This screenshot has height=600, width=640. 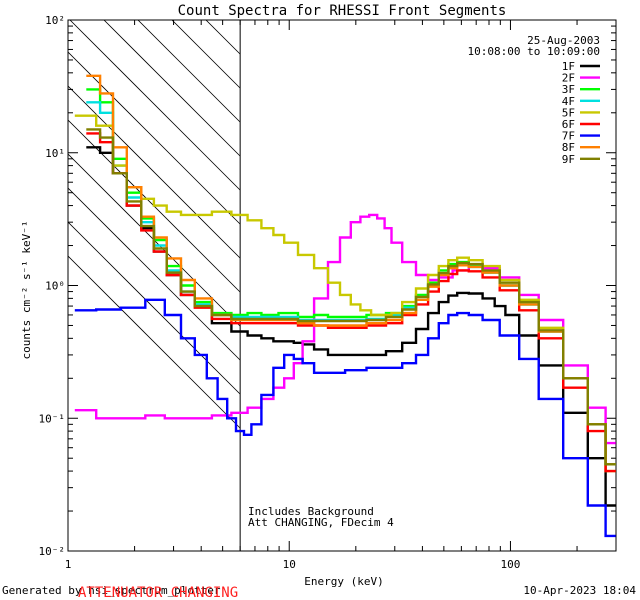 I want to click on footer-timestamp: 10-Apr-2023 18:04, so click(x=579, y=590).